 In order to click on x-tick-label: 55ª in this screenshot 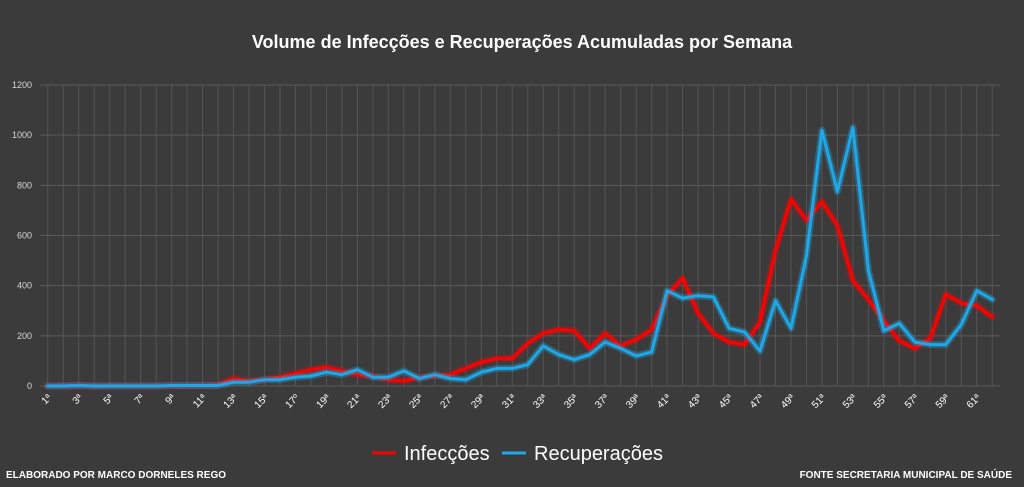, I will do `click(881, 401)`.